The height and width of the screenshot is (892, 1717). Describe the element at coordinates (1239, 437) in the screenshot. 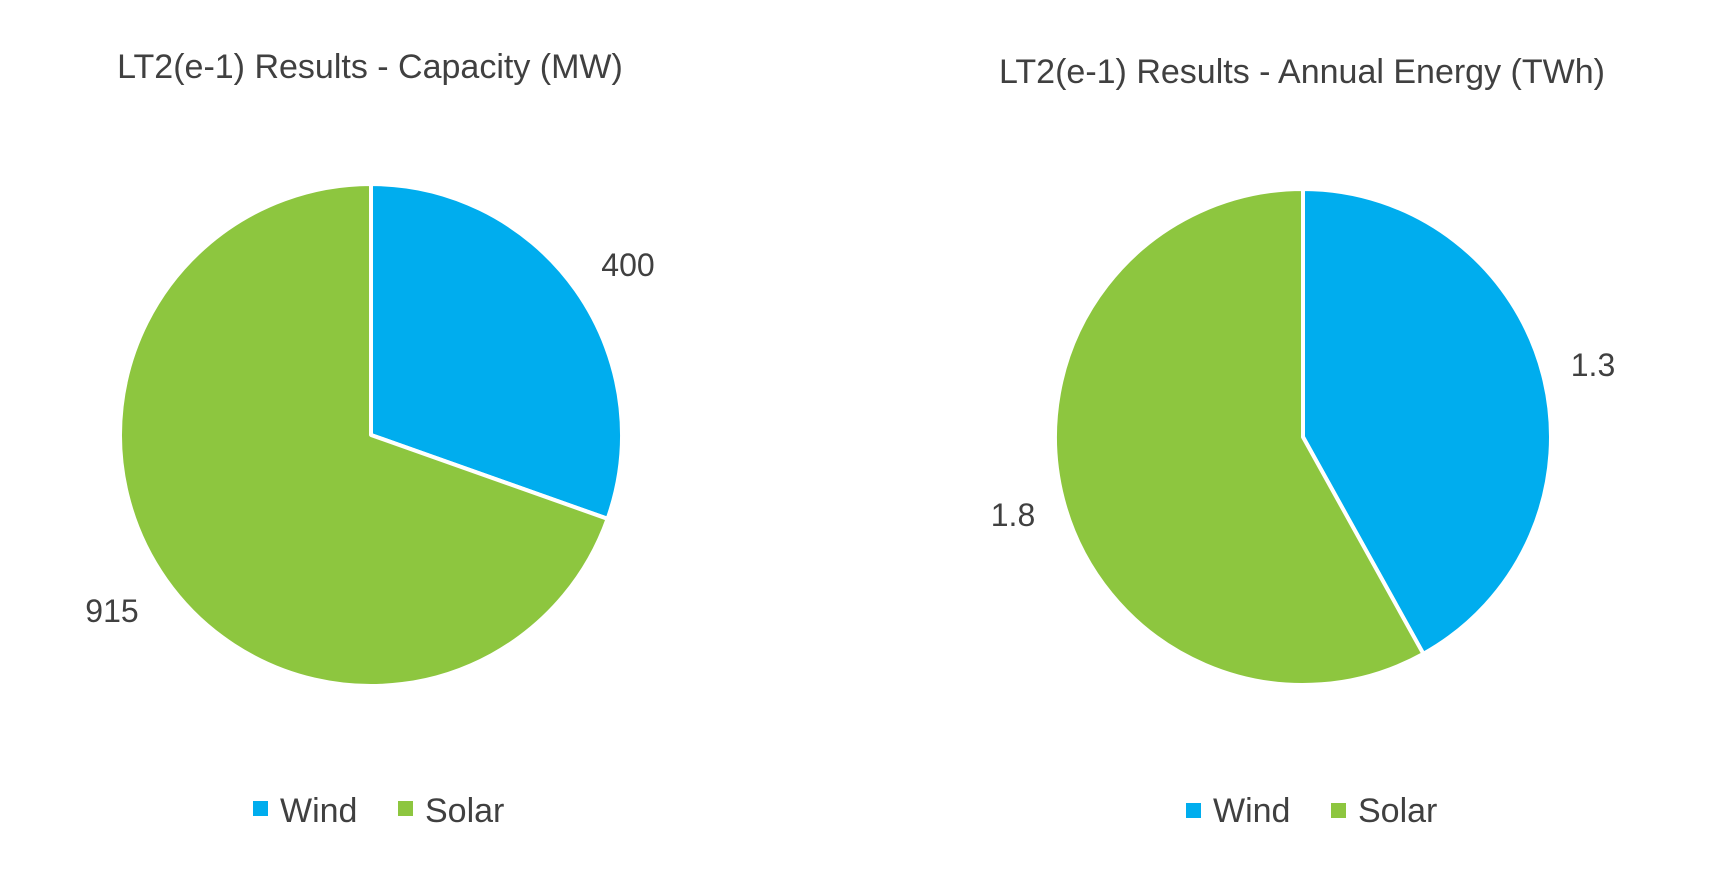

I see `pie-slice-solar` at that location.